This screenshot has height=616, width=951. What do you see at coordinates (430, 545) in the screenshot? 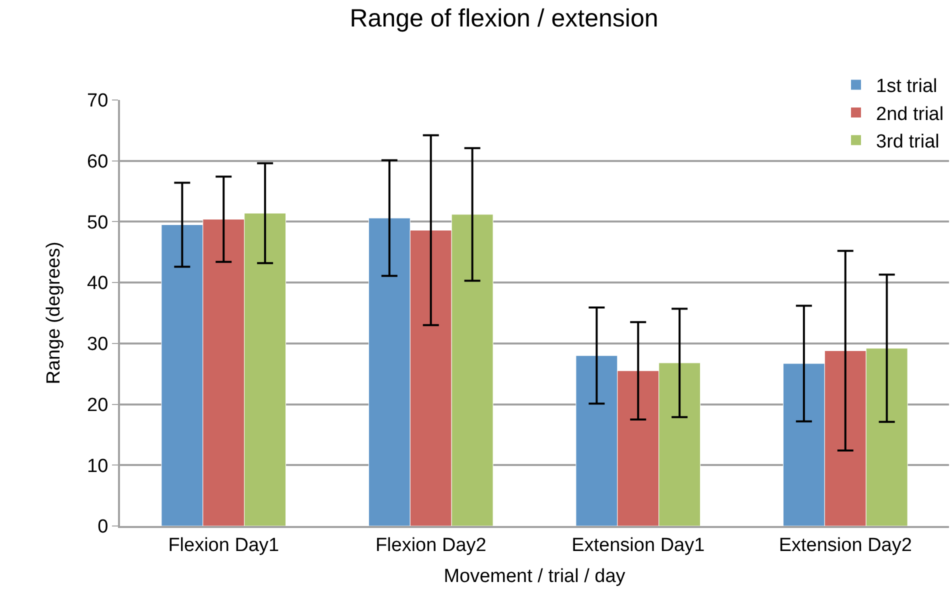
I see `x-tick-label: Flexion Day2` at bounding box center [430, 545].